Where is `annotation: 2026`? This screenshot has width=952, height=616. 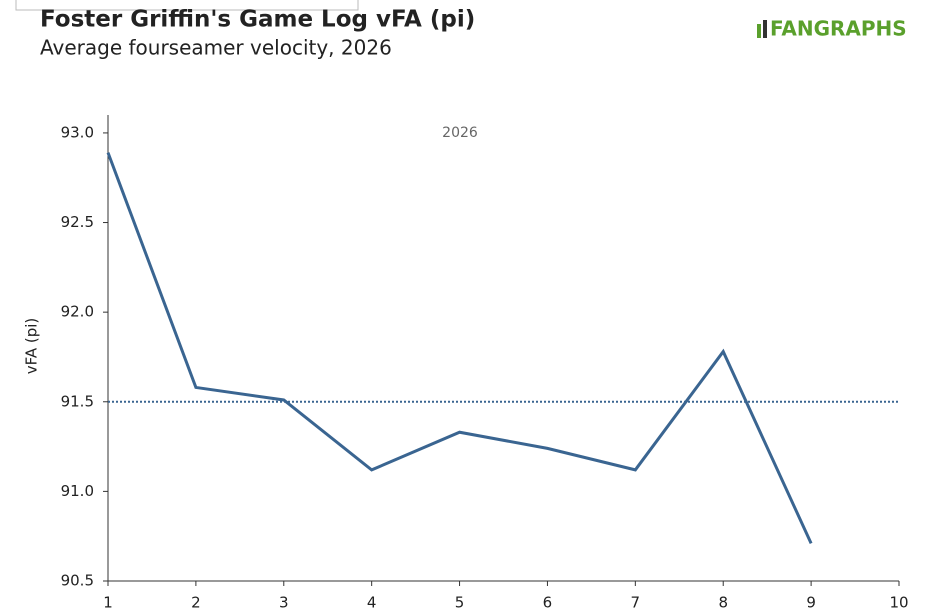
annotation: 2026 is located at coordinates (460, 133).